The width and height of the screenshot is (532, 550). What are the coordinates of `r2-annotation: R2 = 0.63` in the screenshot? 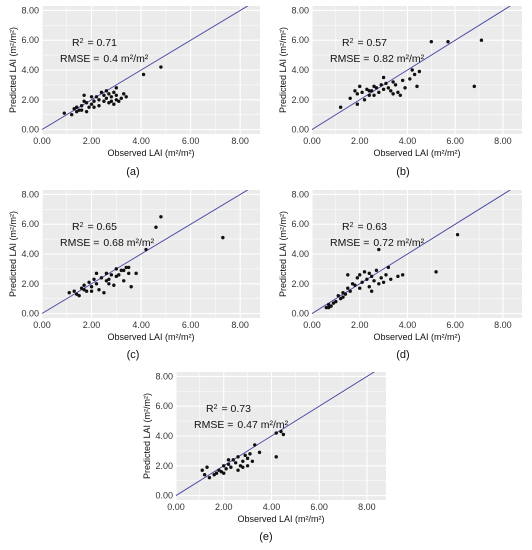 It's located at (364, 227).